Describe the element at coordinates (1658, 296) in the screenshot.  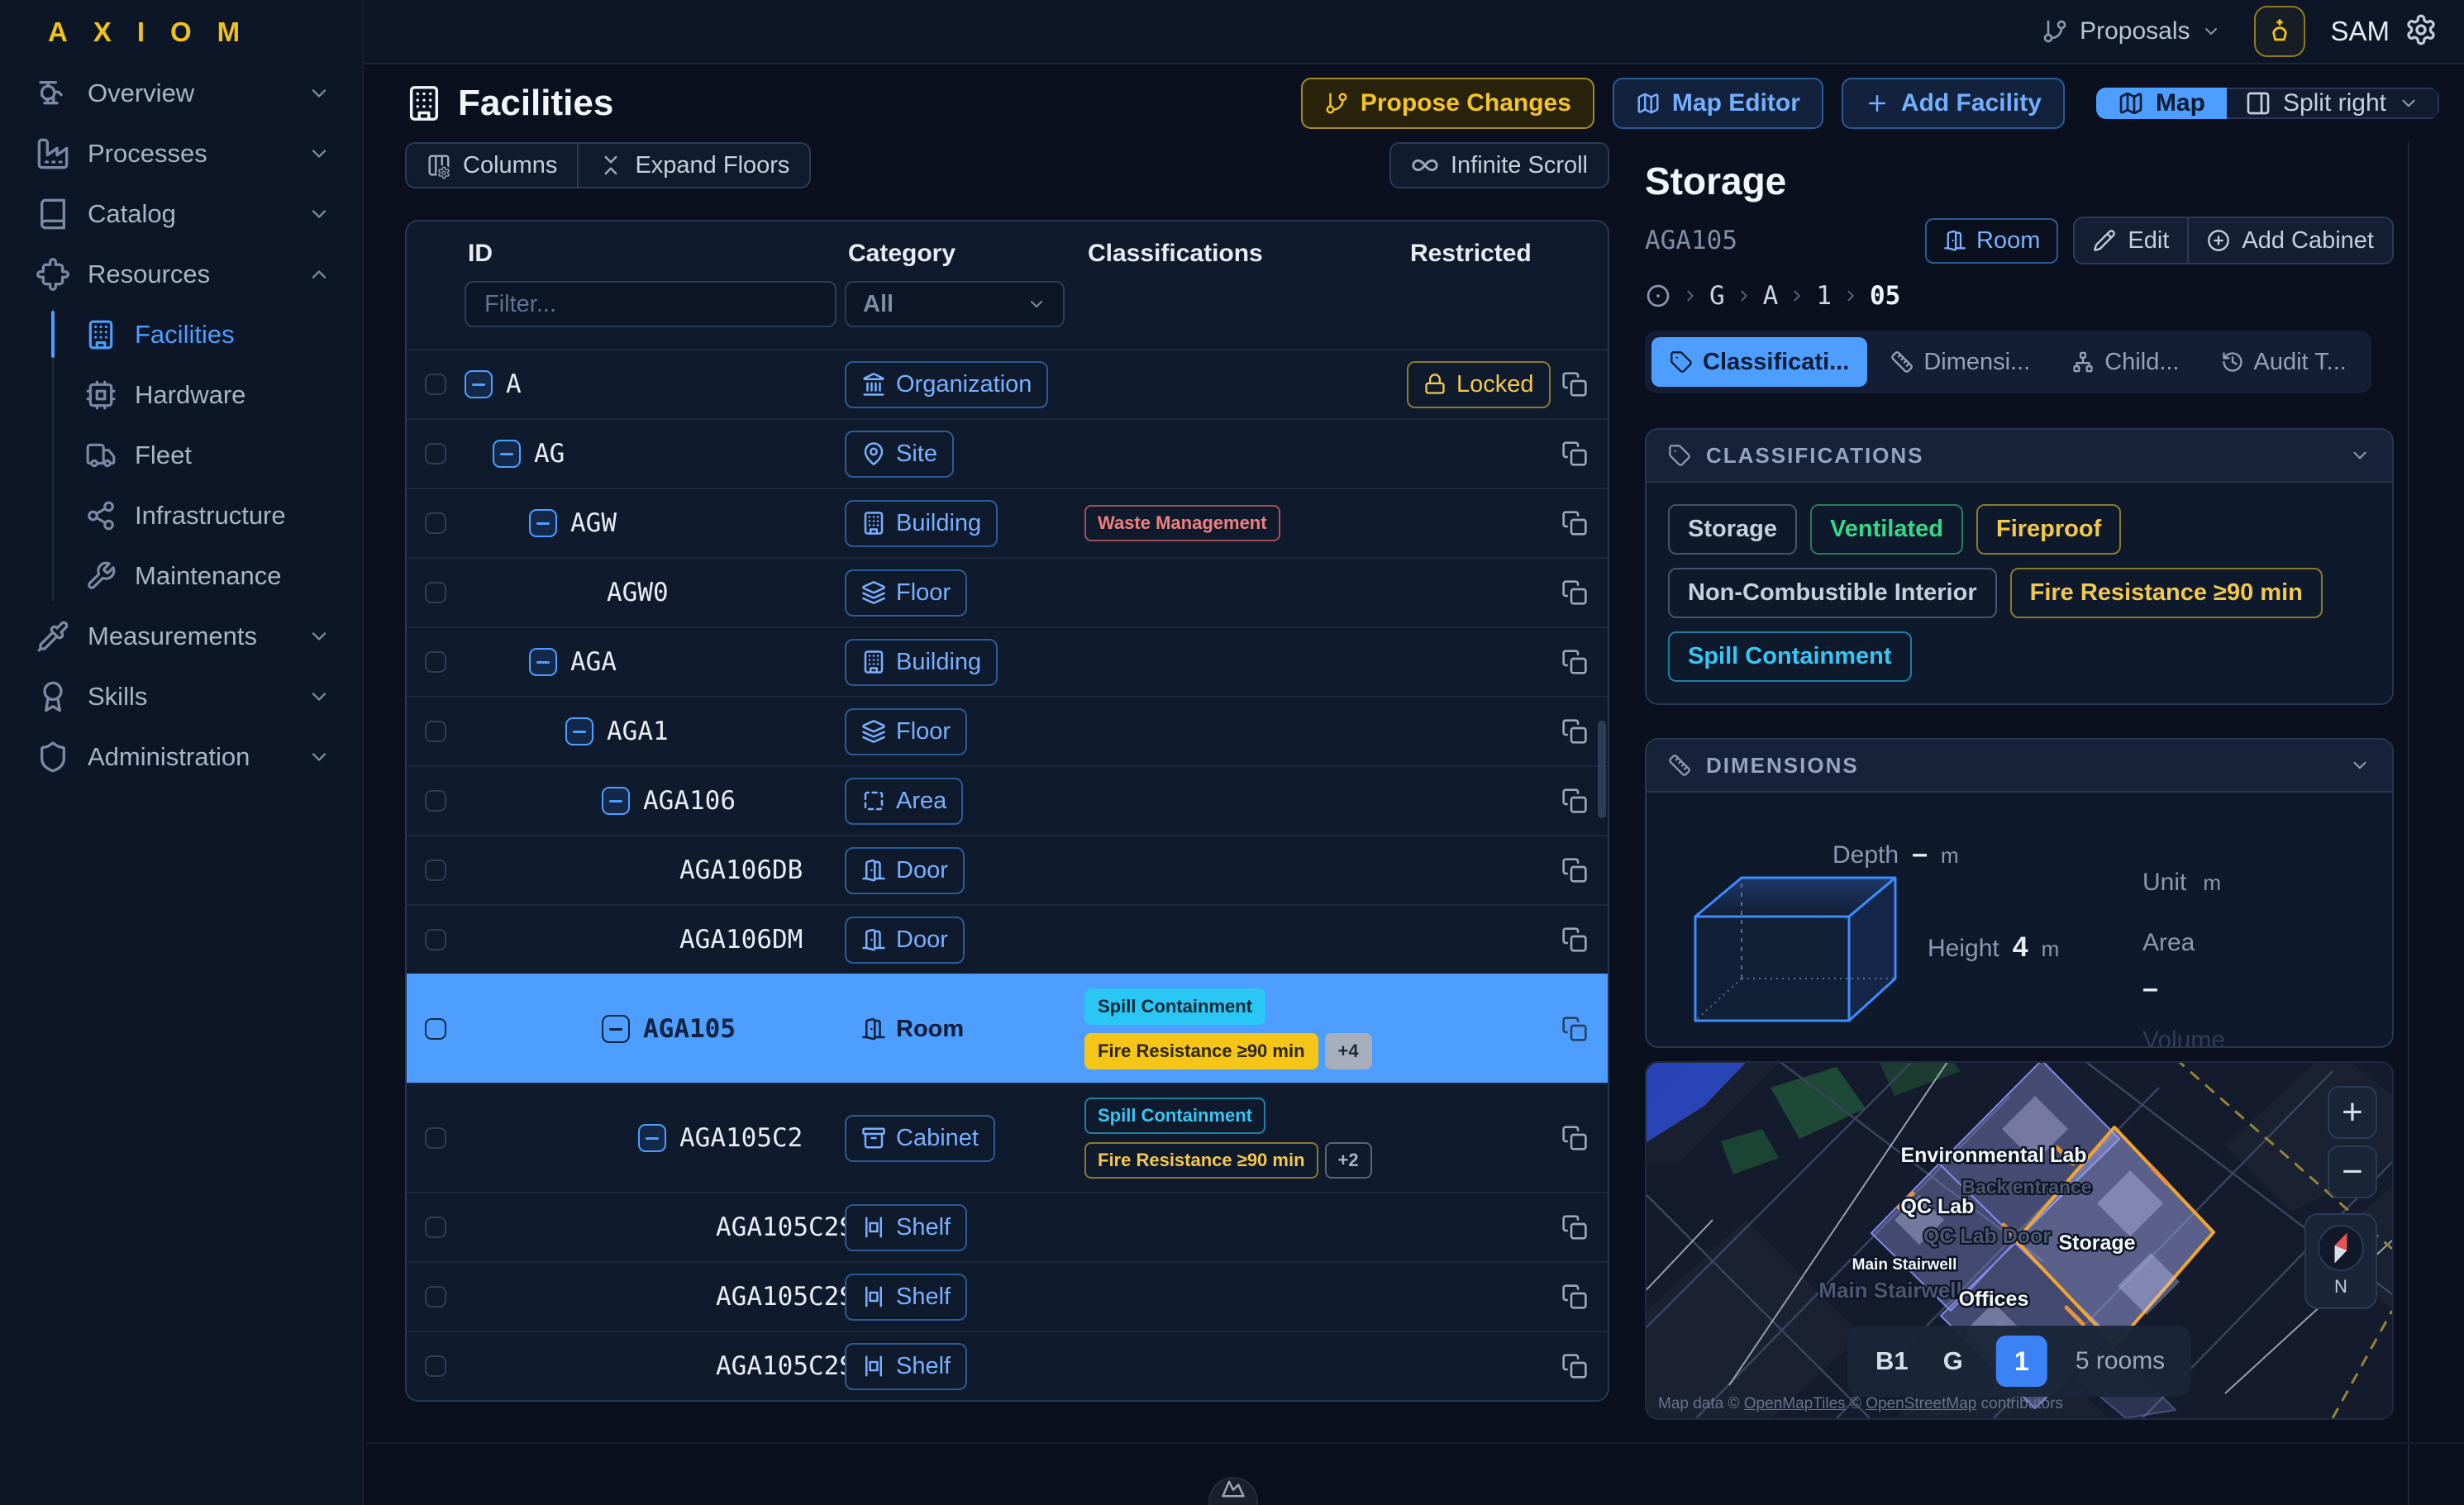
I see `root-target-icon` at that location.